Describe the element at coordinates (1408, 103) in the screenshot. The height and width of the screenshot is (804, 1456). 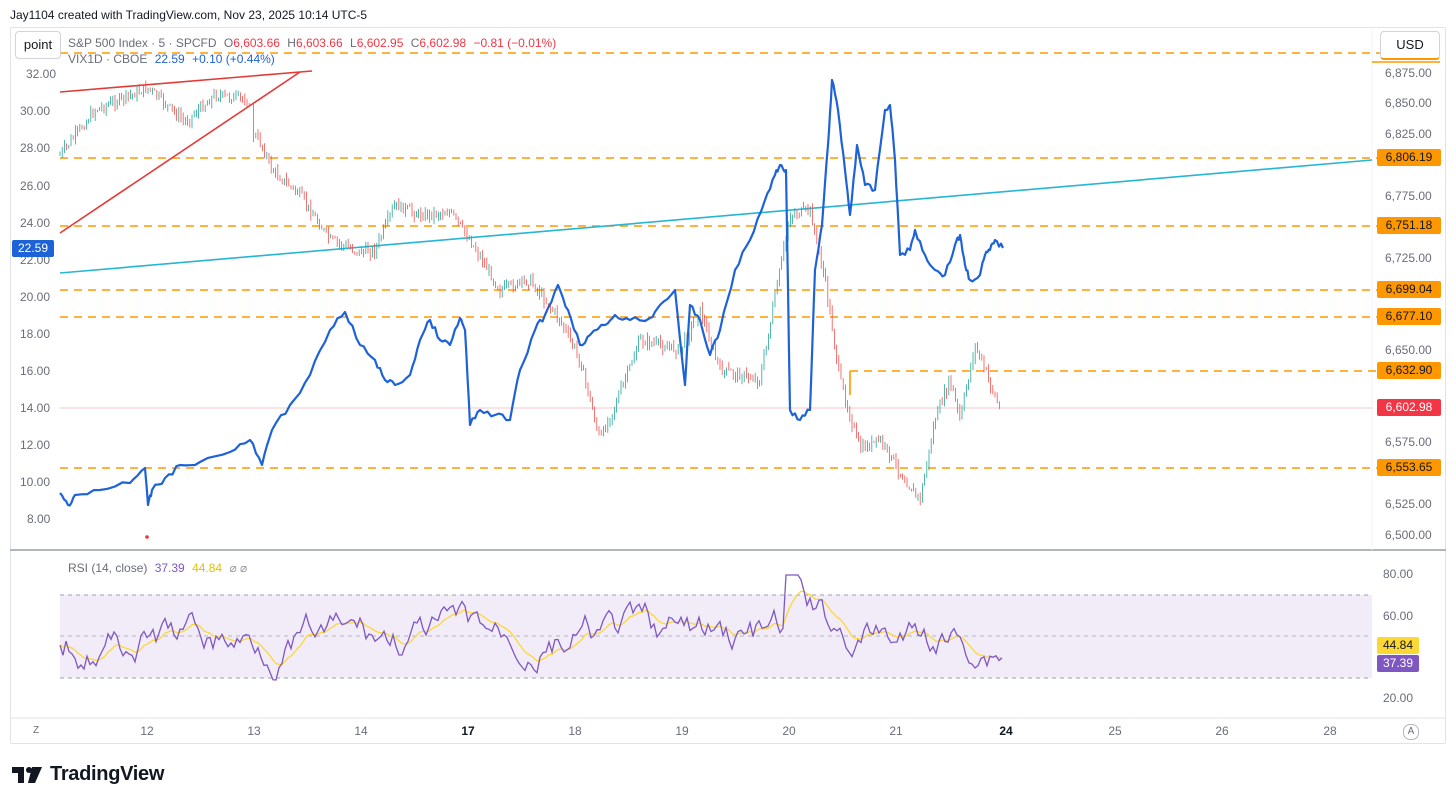
I see `right-tick: 6,850.00` at that location.